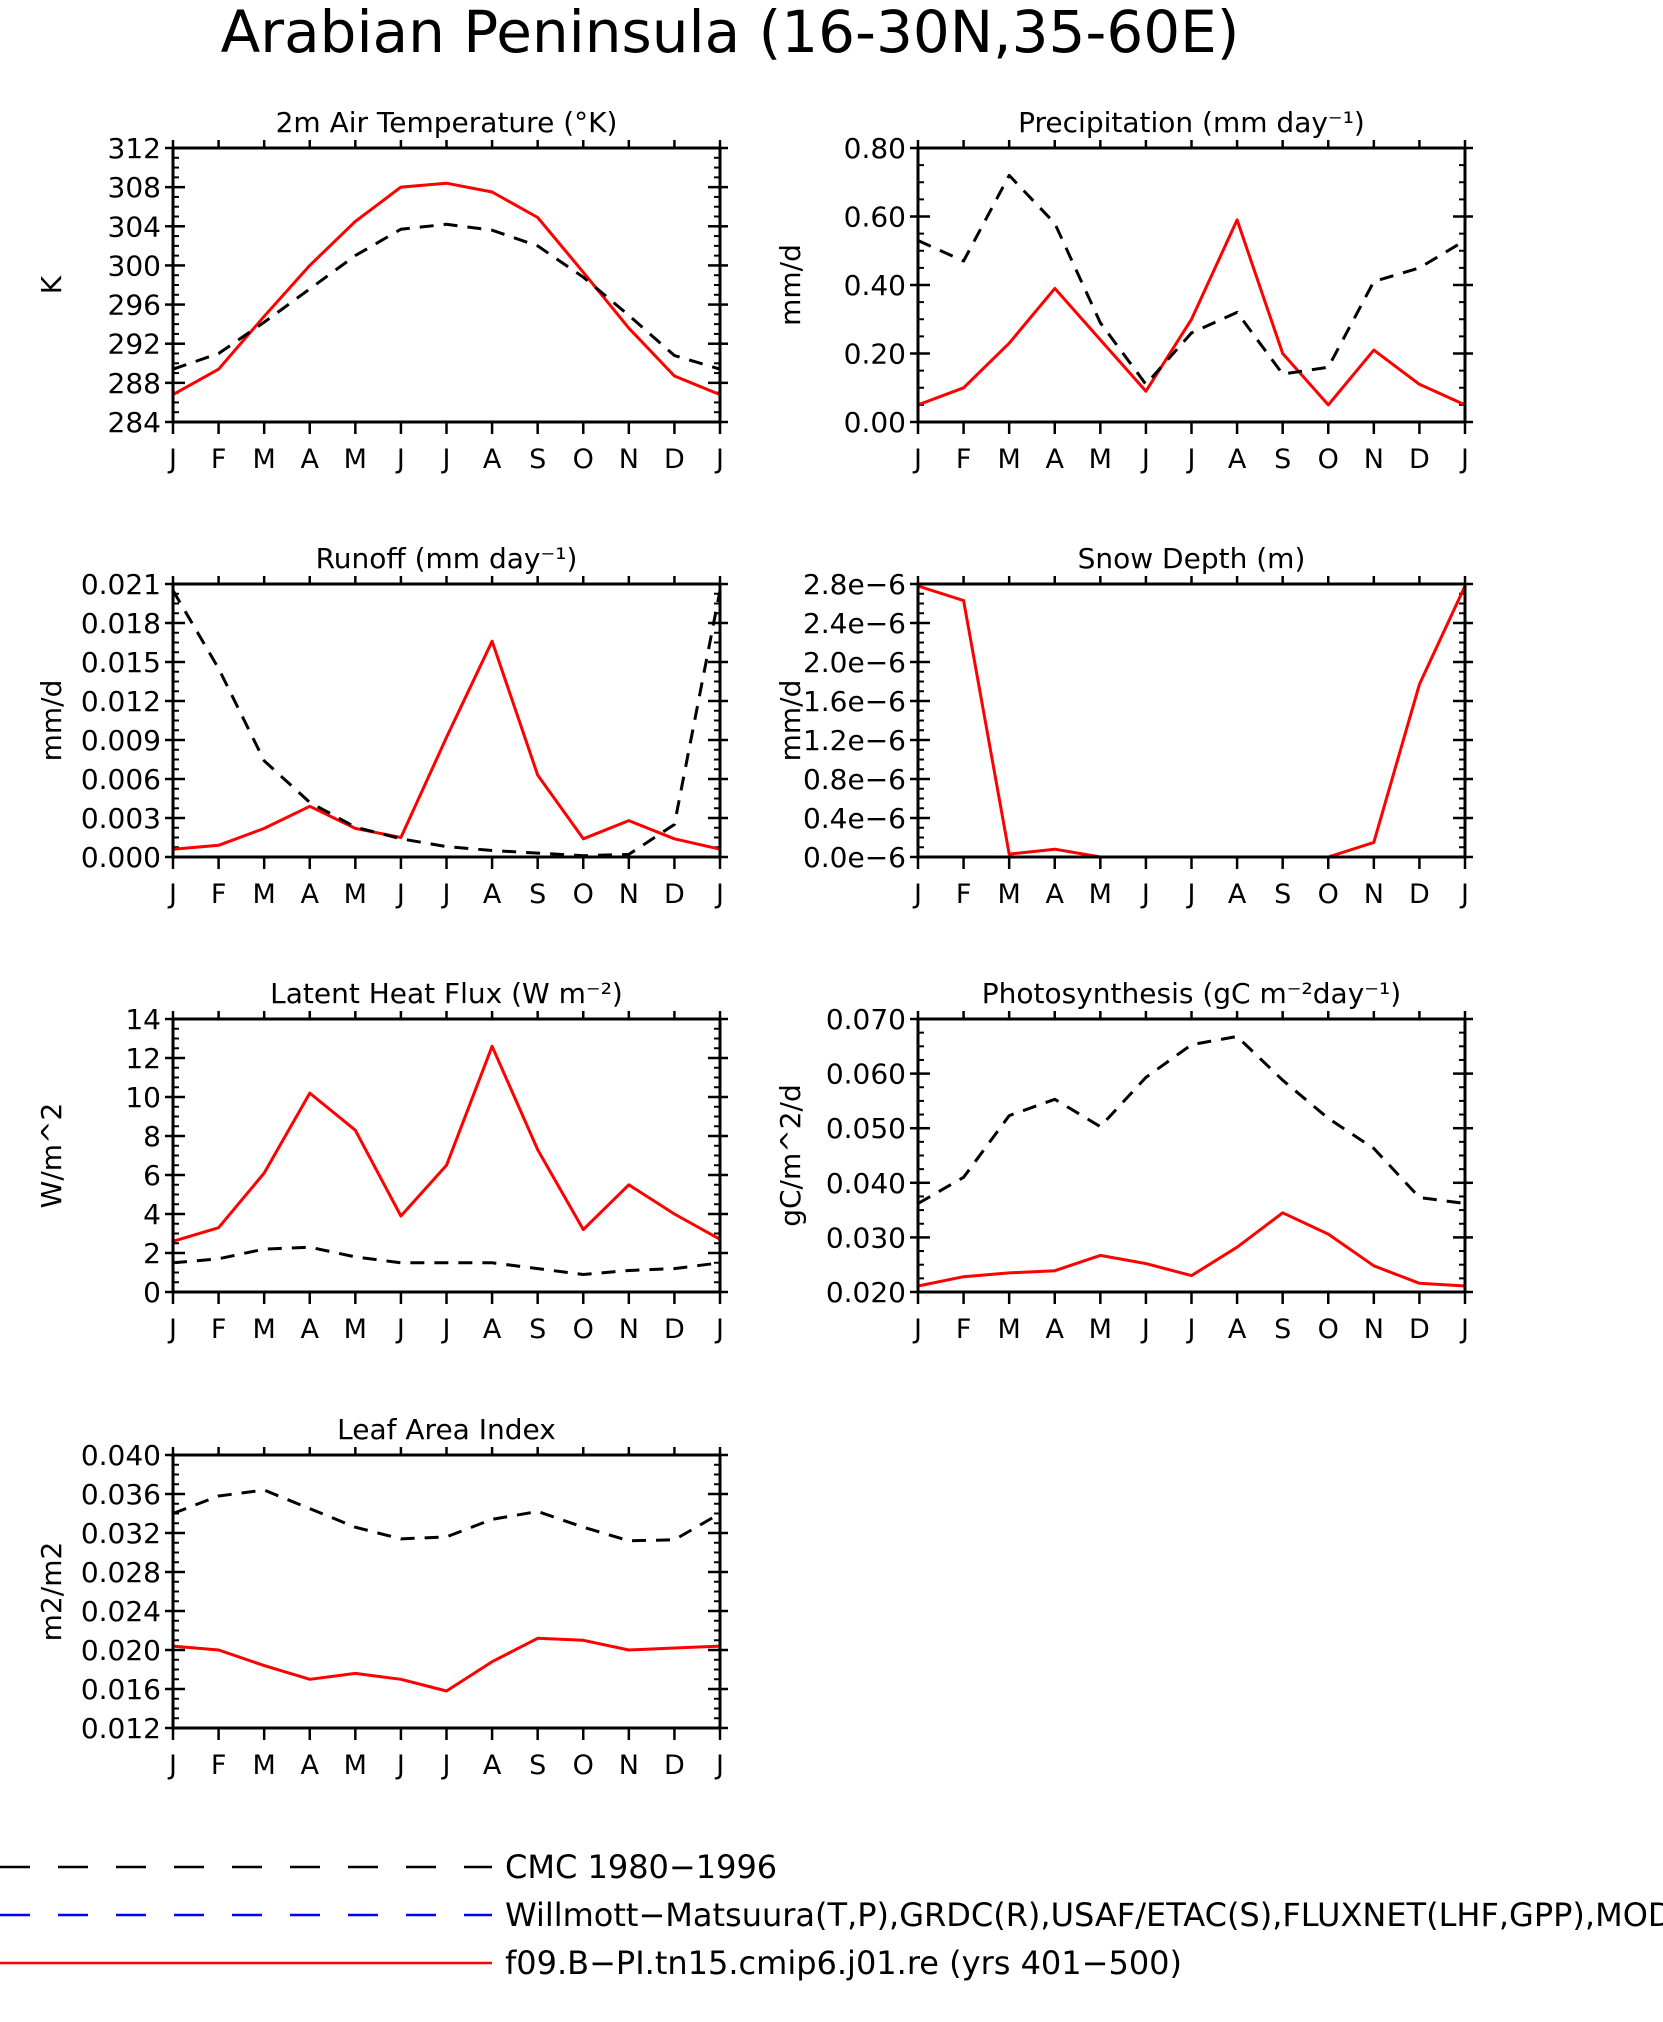  Describe the element at coordinates (730, 33) in the screenshot. I see `figure-title: Arabian Peninsula (16-30N,35-60E)` at that location.